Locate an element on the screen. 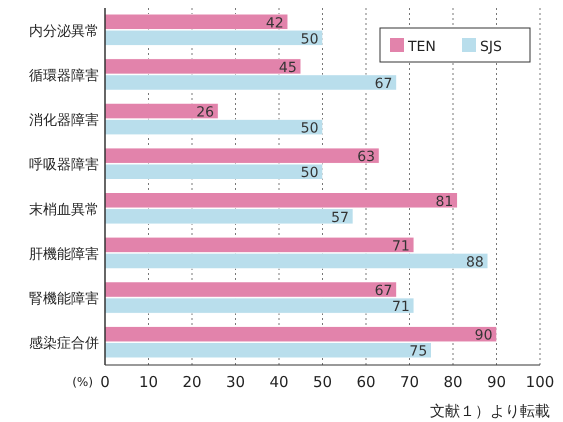 The height and width of the screenshot is (422, 563). x-tick-label: 70 is located at coordinates (410, 382).